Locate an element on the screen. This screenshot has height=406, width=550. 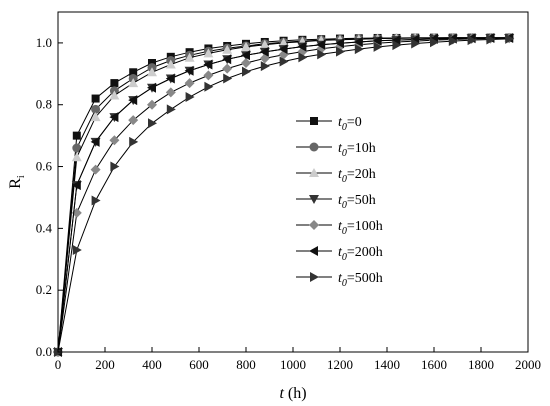
legend-label-value: =10h is located at coordinates (361, 148).